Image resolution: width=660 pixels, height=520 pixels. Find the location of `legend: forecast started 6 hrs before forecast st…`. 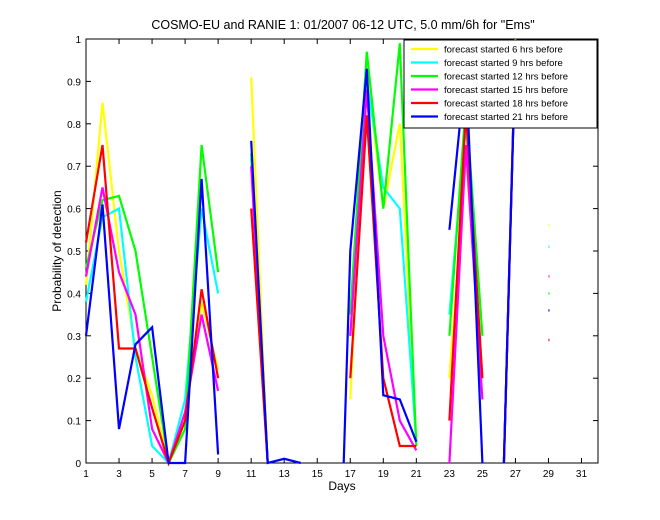

legend: forecast started 6 hrs before forecast st… is located at coordinates (500, 84).